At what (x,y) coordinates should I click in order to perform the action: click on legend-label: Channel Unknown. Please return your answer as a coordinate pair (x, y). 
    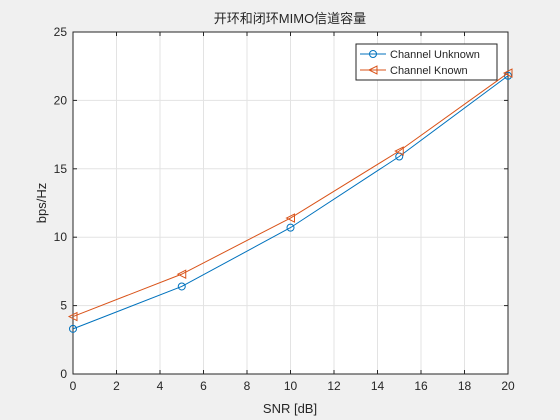
    Looking at the image, I should click on (435, 55).